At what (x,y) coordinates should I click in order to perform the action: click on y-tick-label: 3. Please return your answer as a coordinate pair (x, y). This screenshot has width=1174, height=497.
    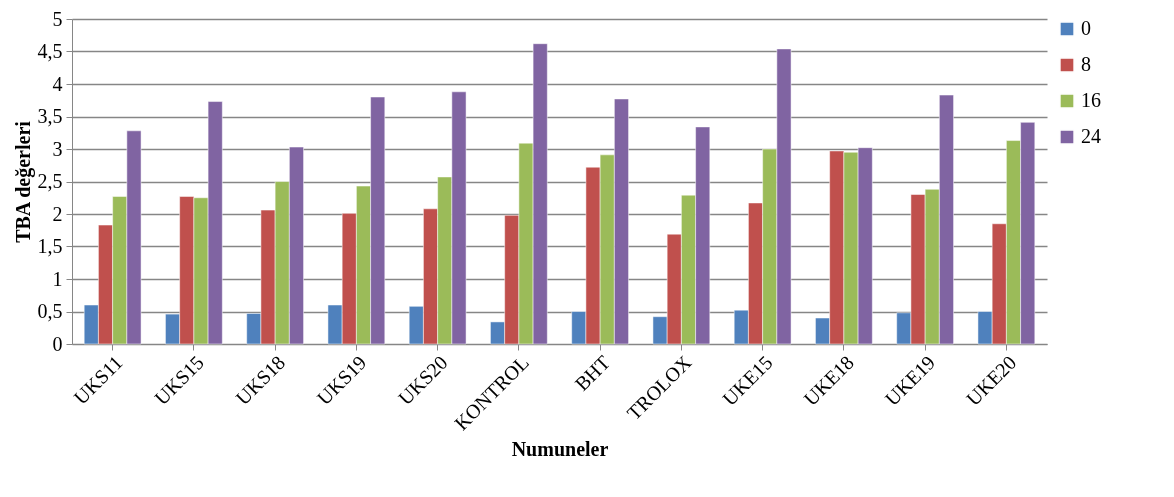
    Looking at the image, I should click on (57, 148).